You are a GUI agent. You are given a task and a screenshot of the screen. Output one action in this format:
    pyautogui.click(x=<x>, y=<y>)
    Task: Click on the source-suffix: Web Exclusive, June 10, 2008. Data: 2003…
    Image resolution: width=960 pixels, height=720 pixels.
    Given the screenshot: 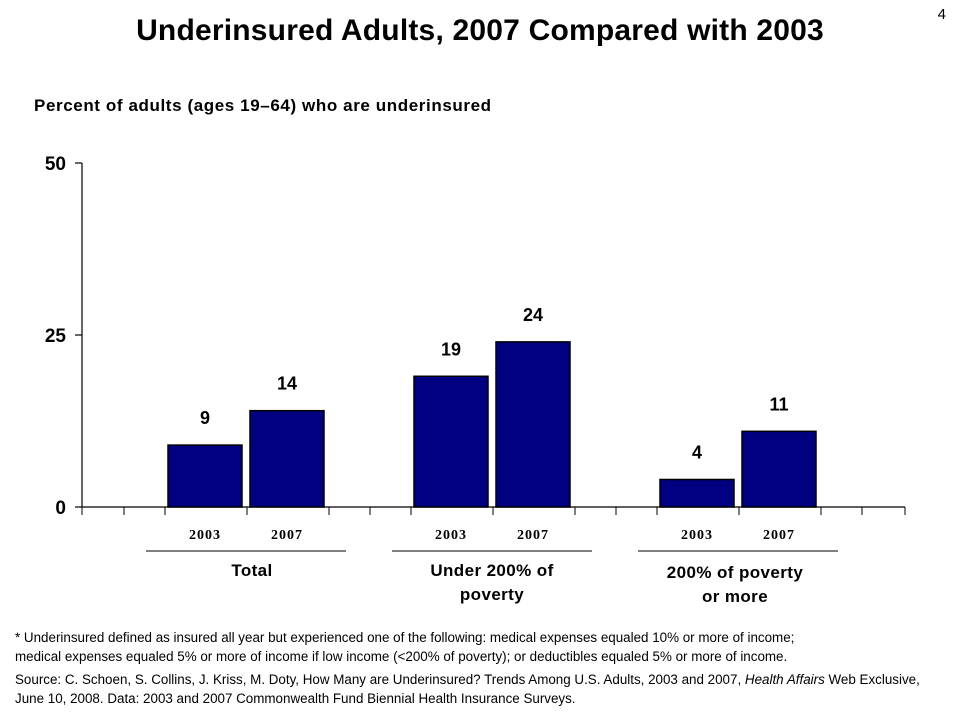 What is the action you would take?
    pyautogui.click(x=467, y=689)
    